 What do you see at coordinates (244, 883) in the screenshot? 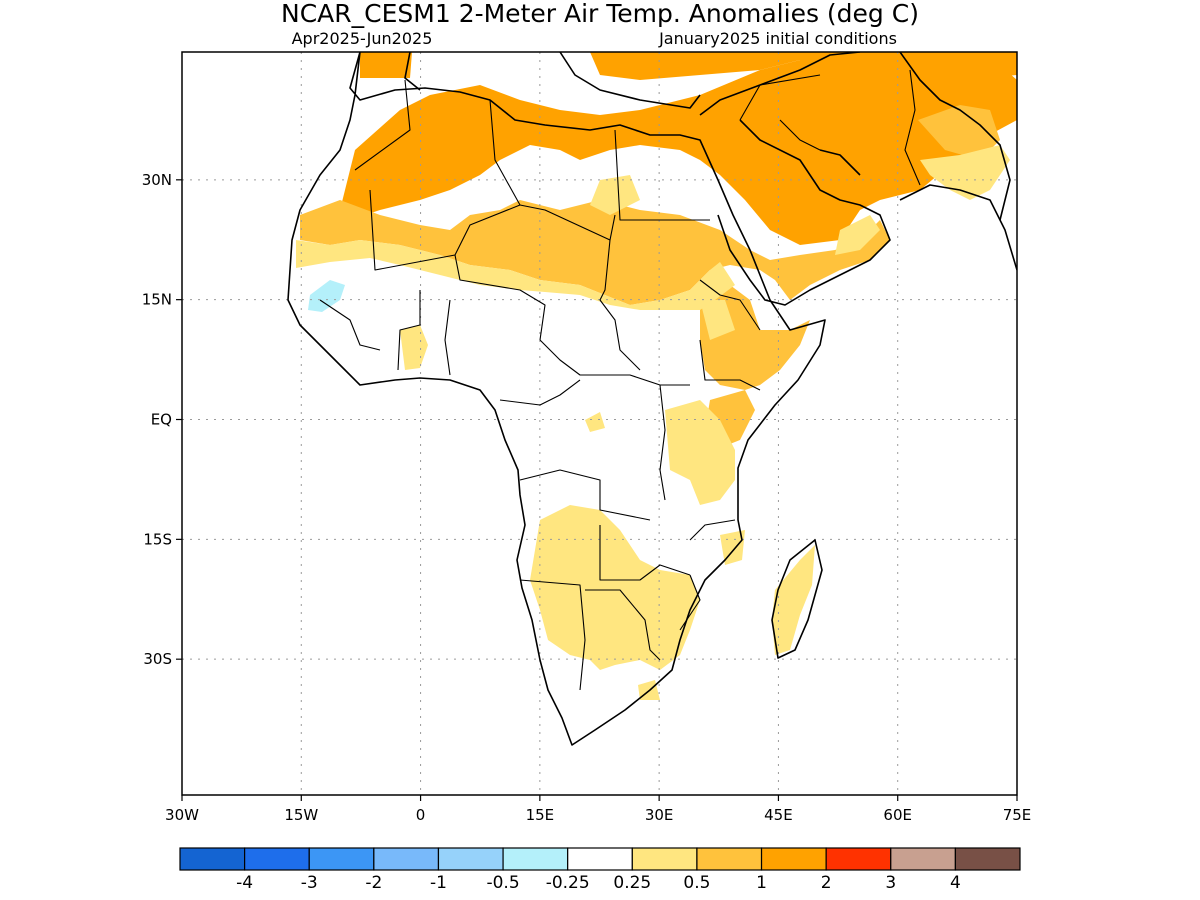
I see `colorbar-label: -4` at bounding box center [244, 883].